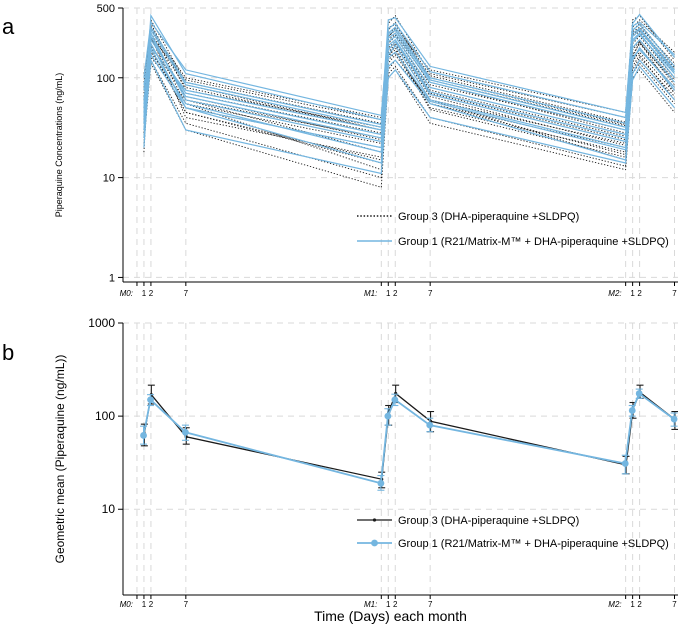  Describe the element at coordinates (106, 9) in the screenshot. I see `y-tick-label-a-3: 500` at that location.